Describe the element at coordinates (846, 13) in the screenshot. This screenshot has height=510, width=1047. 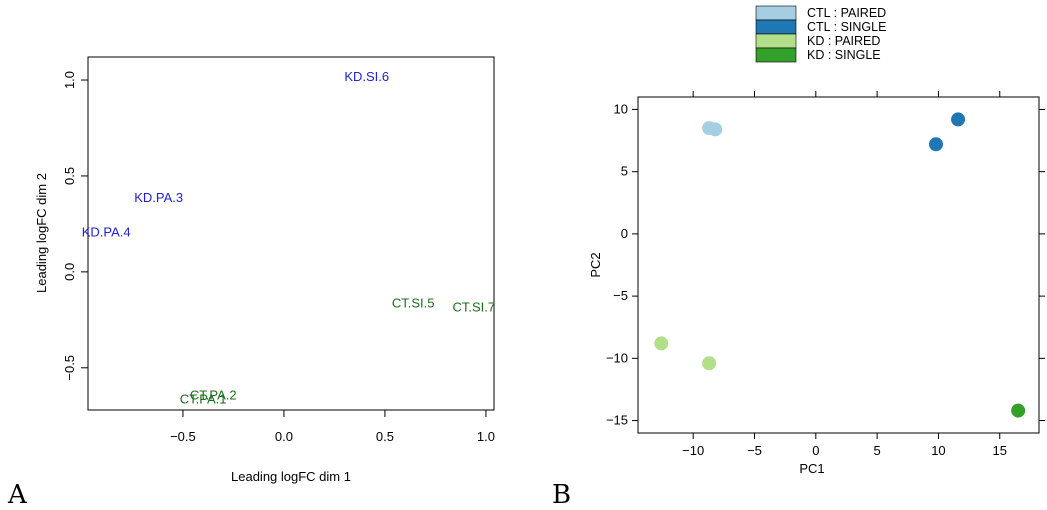
I see `legend-entry-label: CTL : PAIRED` at that location.